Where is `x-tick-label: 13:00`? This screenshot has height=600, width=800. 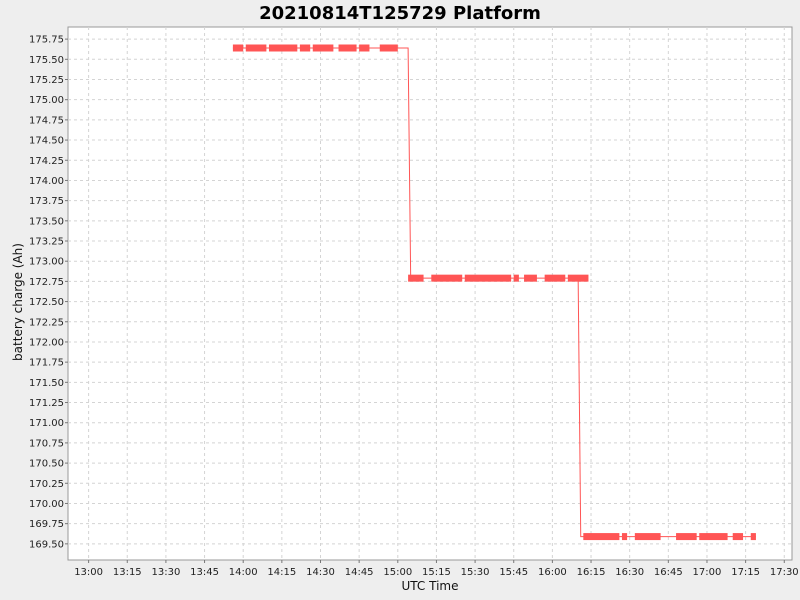
x-tick-label: 13:00 is located at coordinates (88, 572).